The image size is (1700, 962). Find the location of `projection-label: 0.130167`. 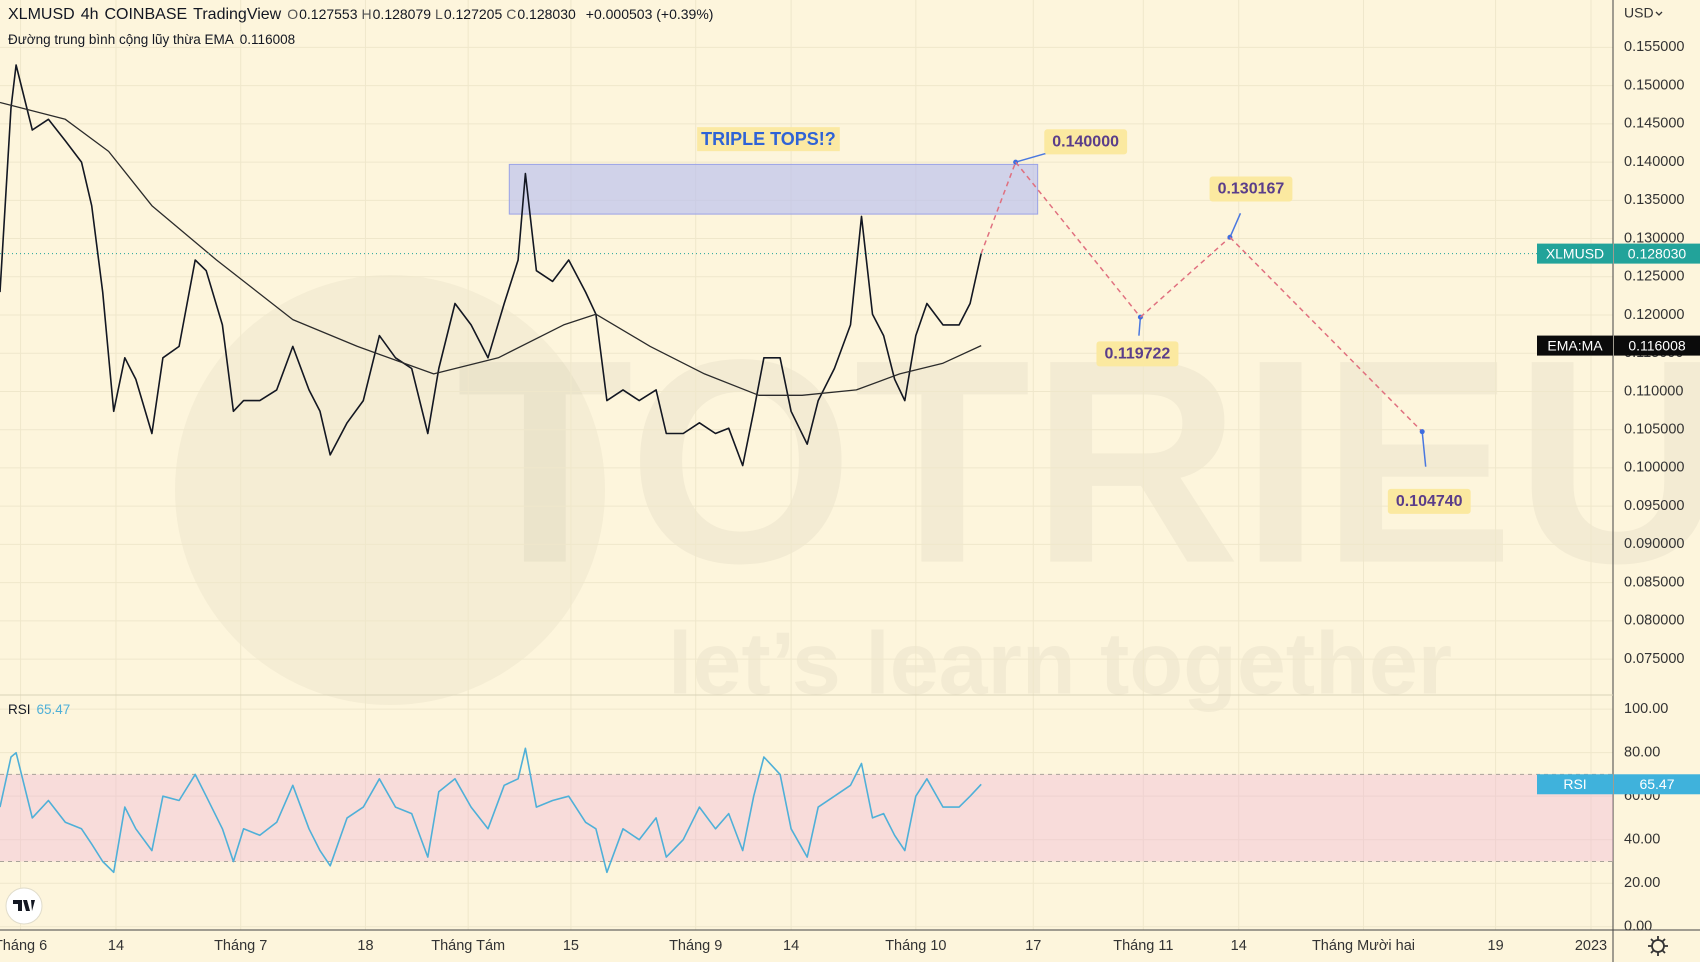

projection-label: 0.130167 is located at coordinates (1251, 188).